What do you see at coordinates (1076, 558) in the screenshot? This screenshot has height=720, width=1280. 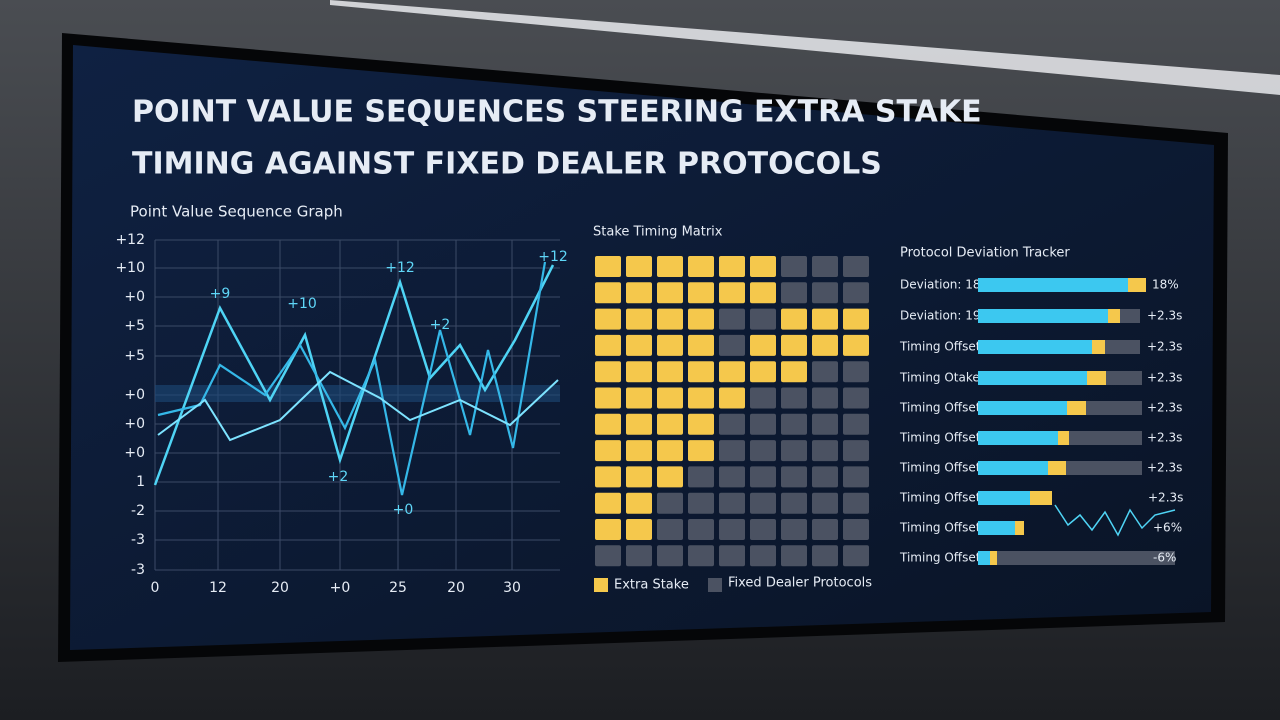 I see `bar-track` at bounding box center [1076, 558].